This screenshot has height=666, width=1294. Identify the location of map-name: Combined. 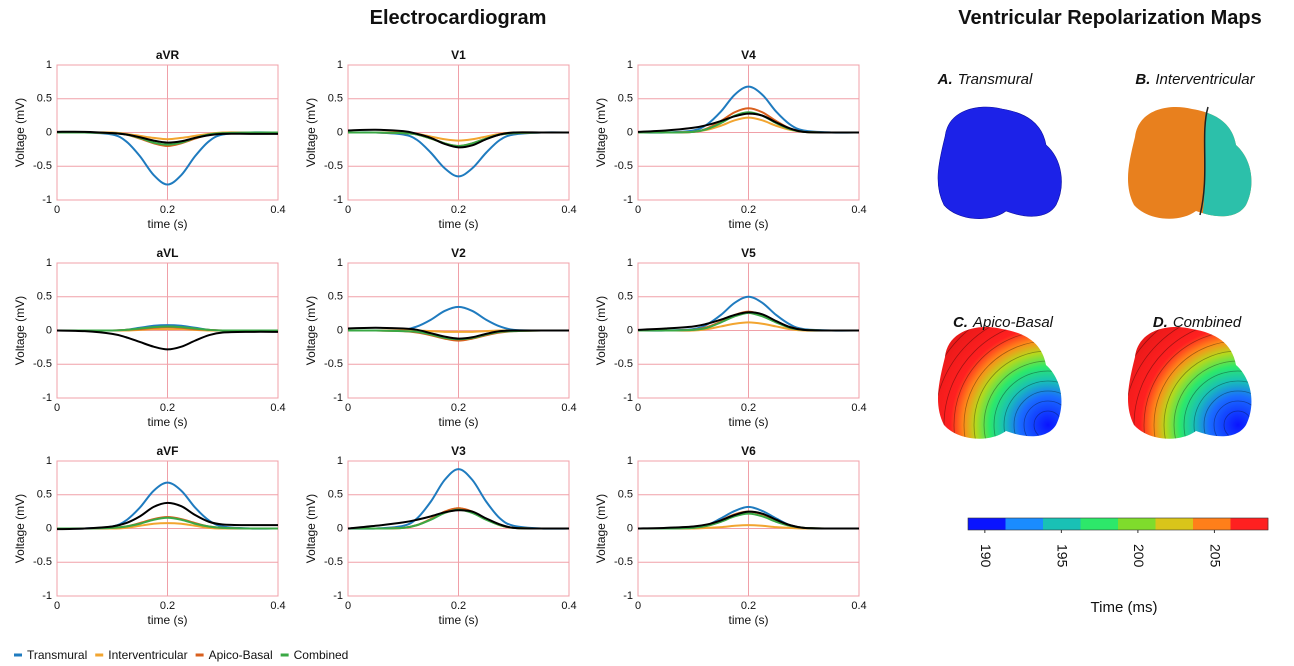
(1207, 322).